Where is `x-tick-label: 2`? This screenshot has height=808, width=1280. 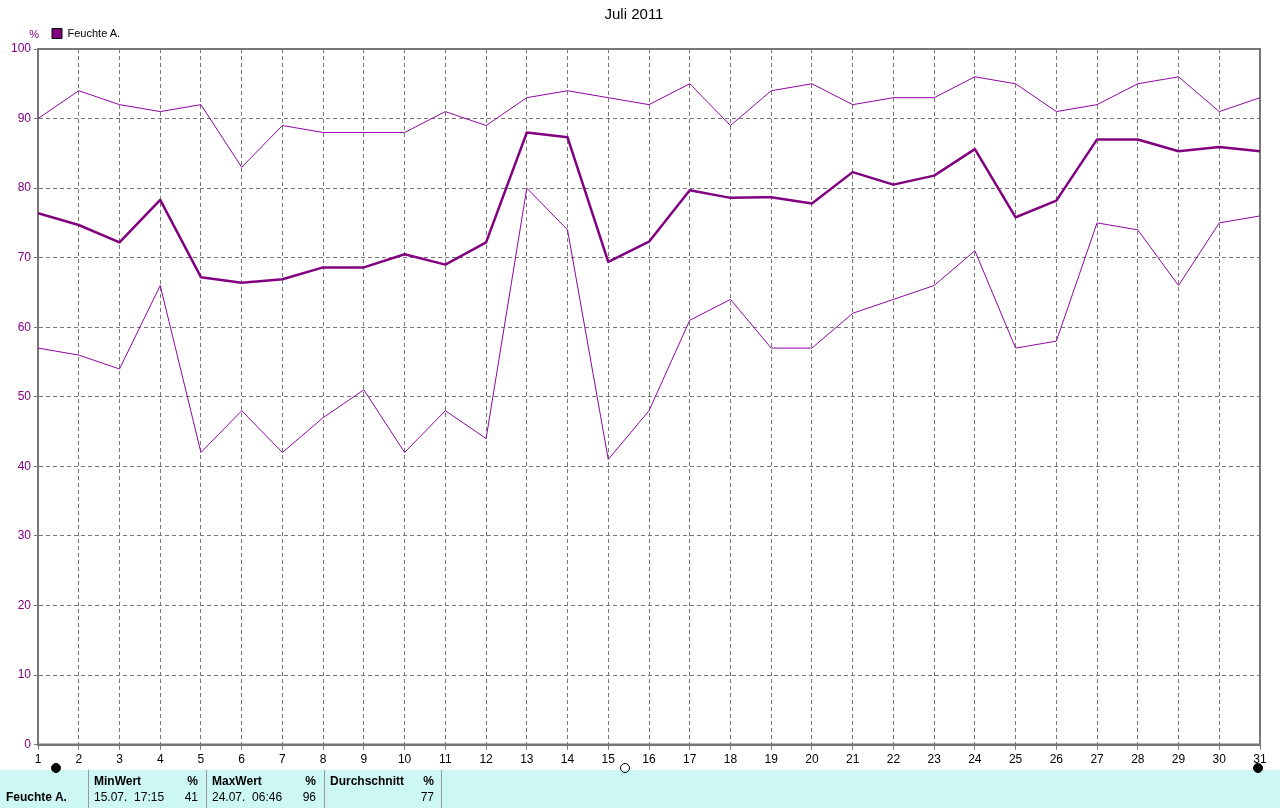 x-tick-label: 2 is located at coordinates (79, 759).